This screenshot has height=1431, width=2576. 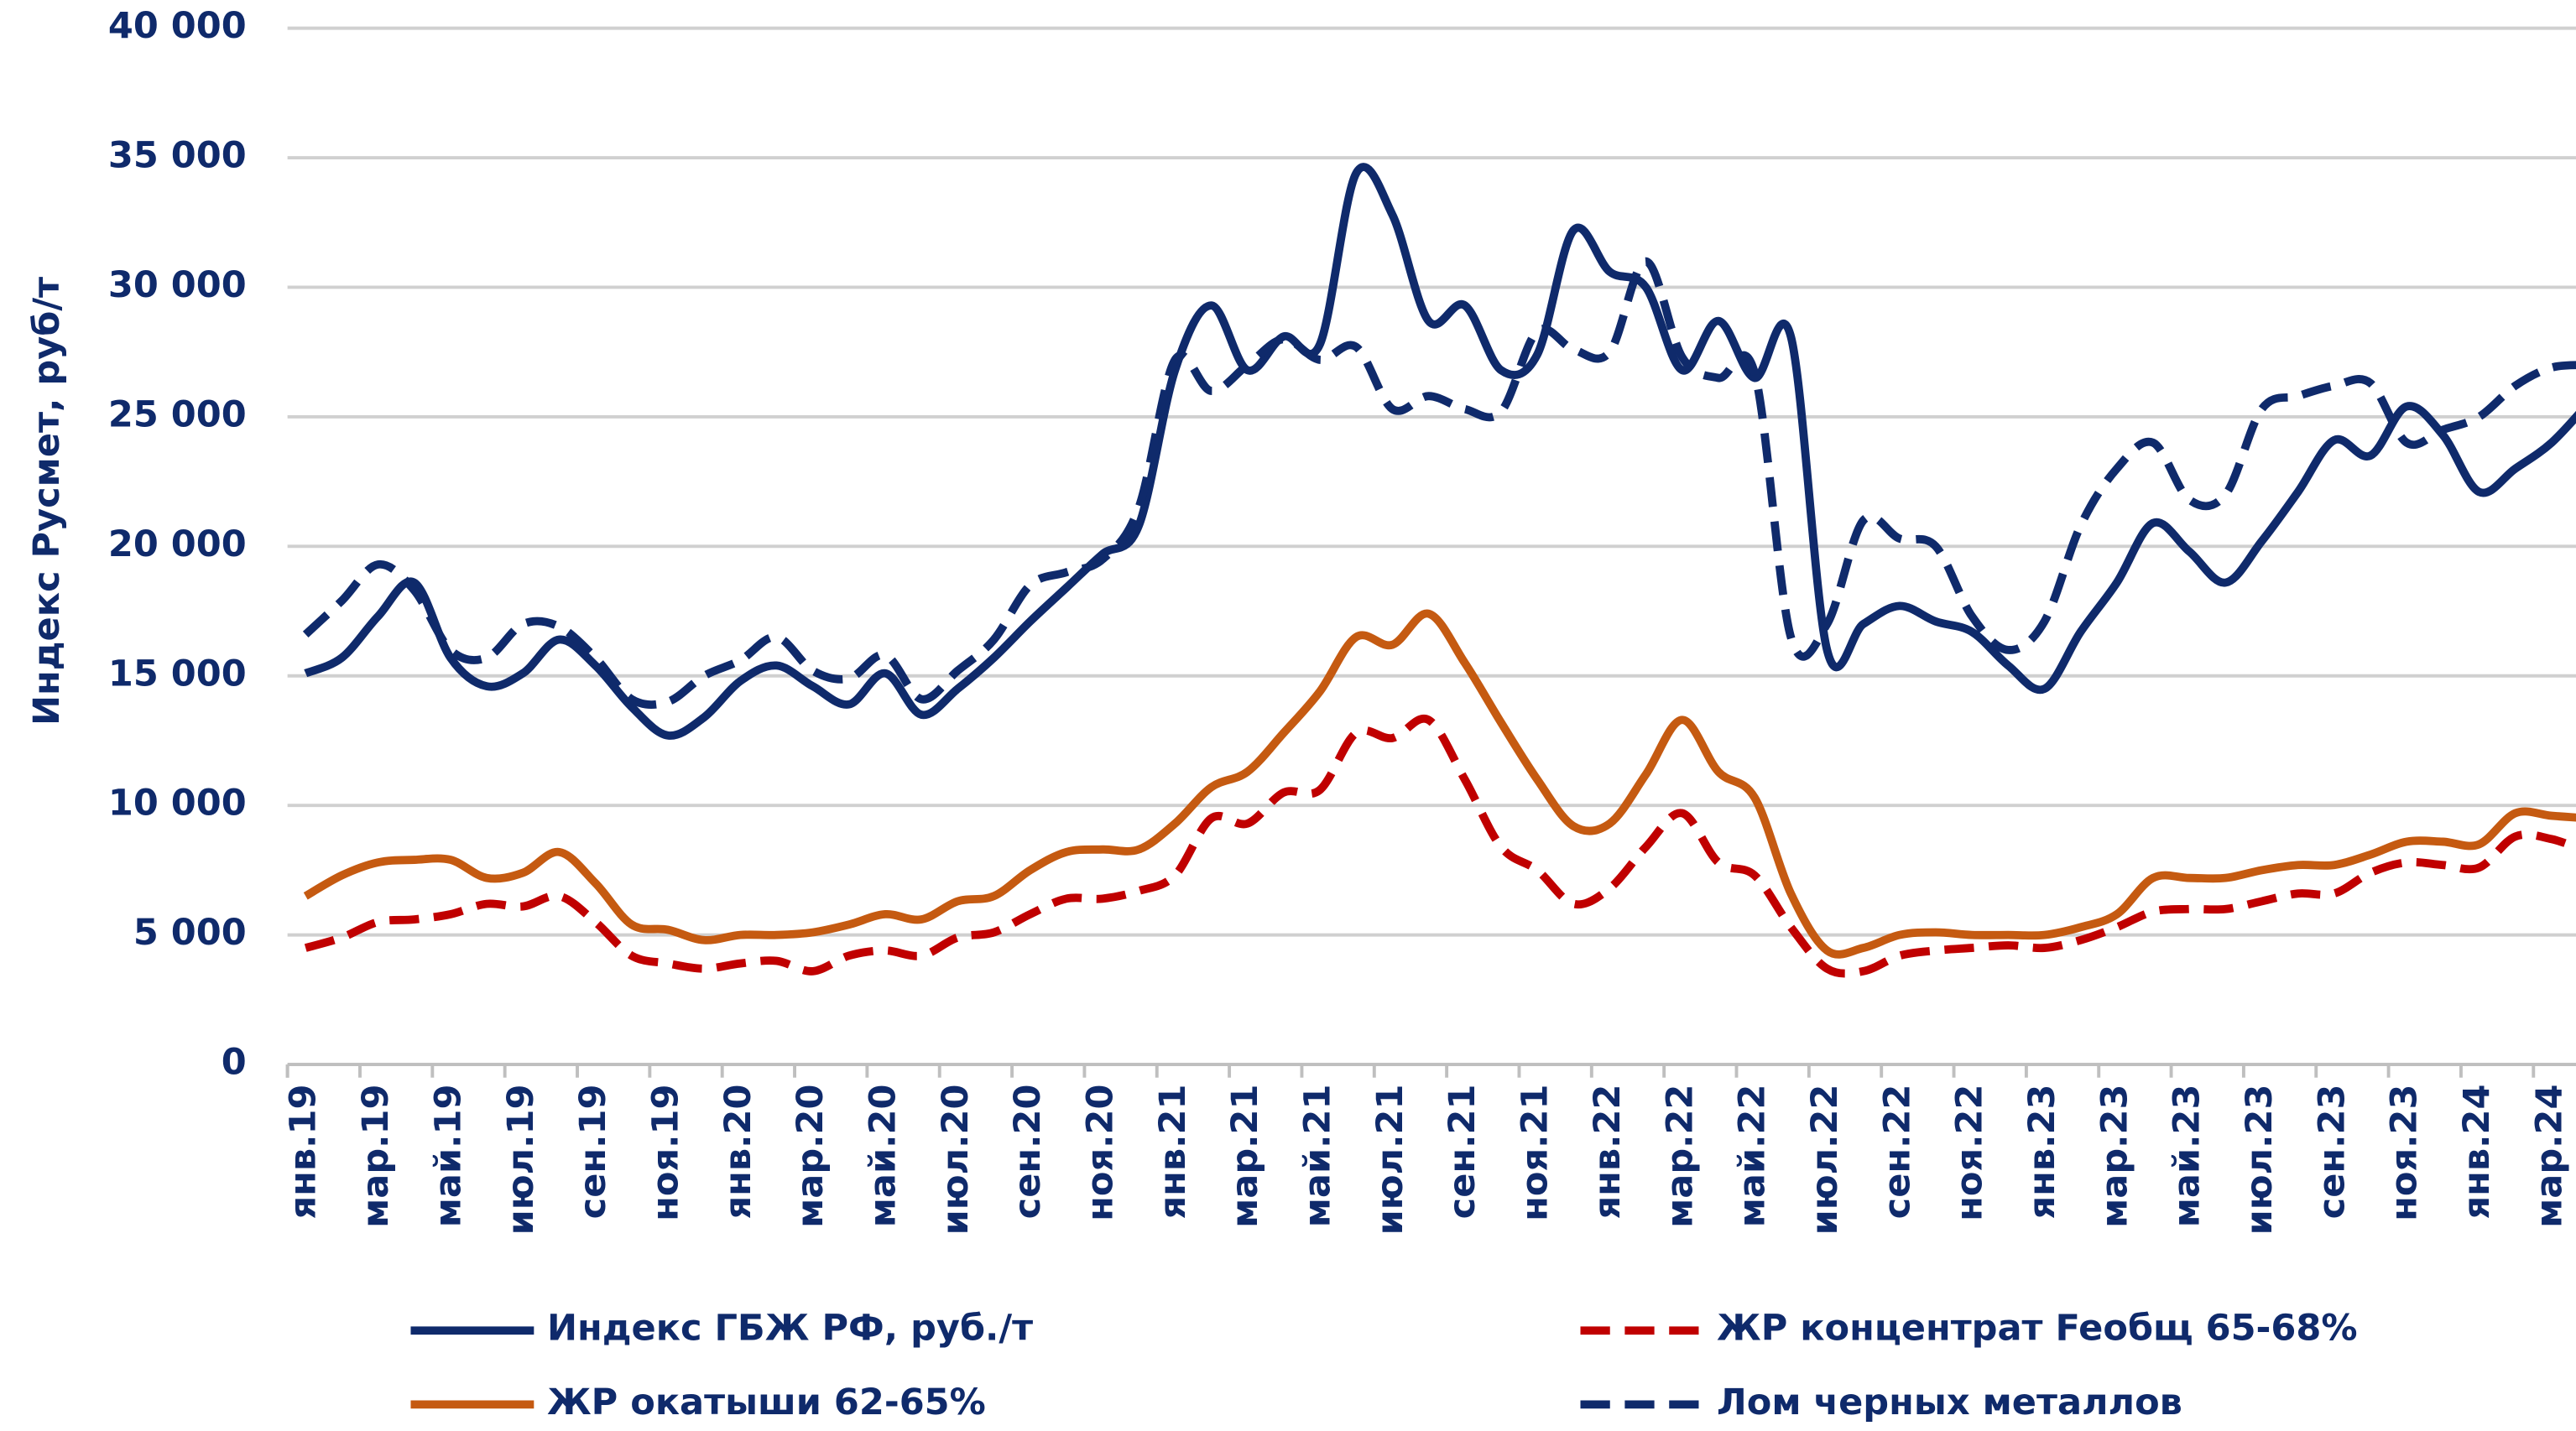 I want to click on x-tick-label: янв.22, so click(x=1608, y=1152).